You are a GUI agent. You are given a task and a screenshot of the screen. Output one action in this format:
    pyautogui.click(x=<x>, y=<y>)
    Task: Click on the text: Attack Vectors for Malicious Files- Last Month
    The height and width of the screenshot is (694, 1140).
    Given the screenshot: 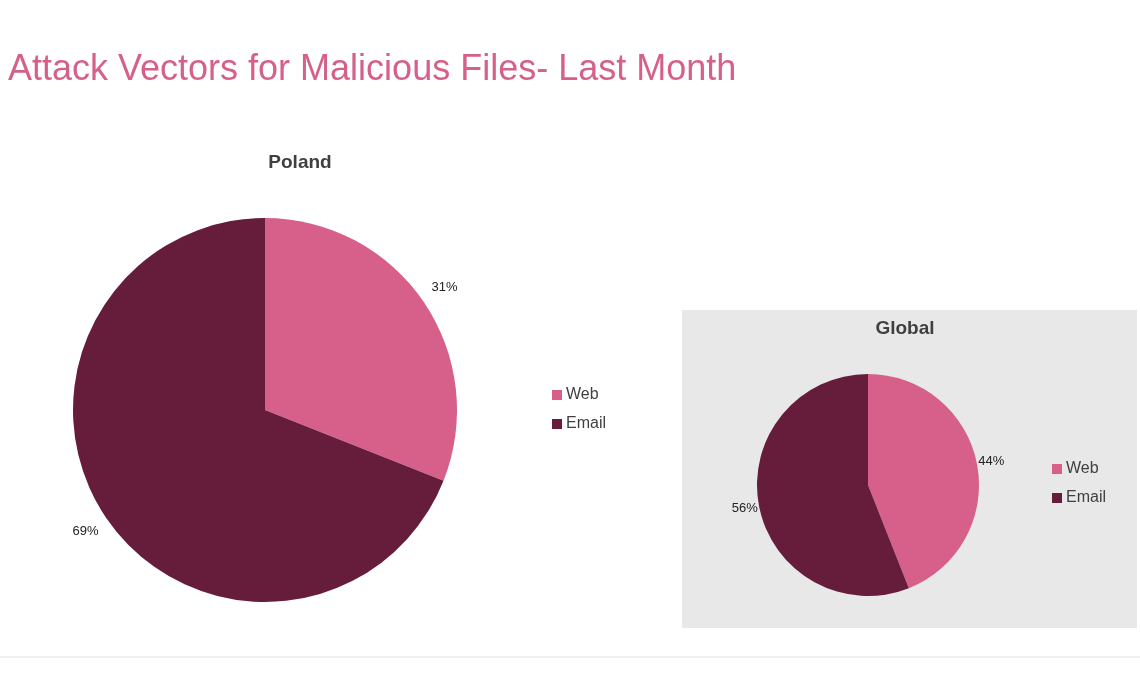 What is the action you would take?
    pyautogui.click(x=372, y=67)
    